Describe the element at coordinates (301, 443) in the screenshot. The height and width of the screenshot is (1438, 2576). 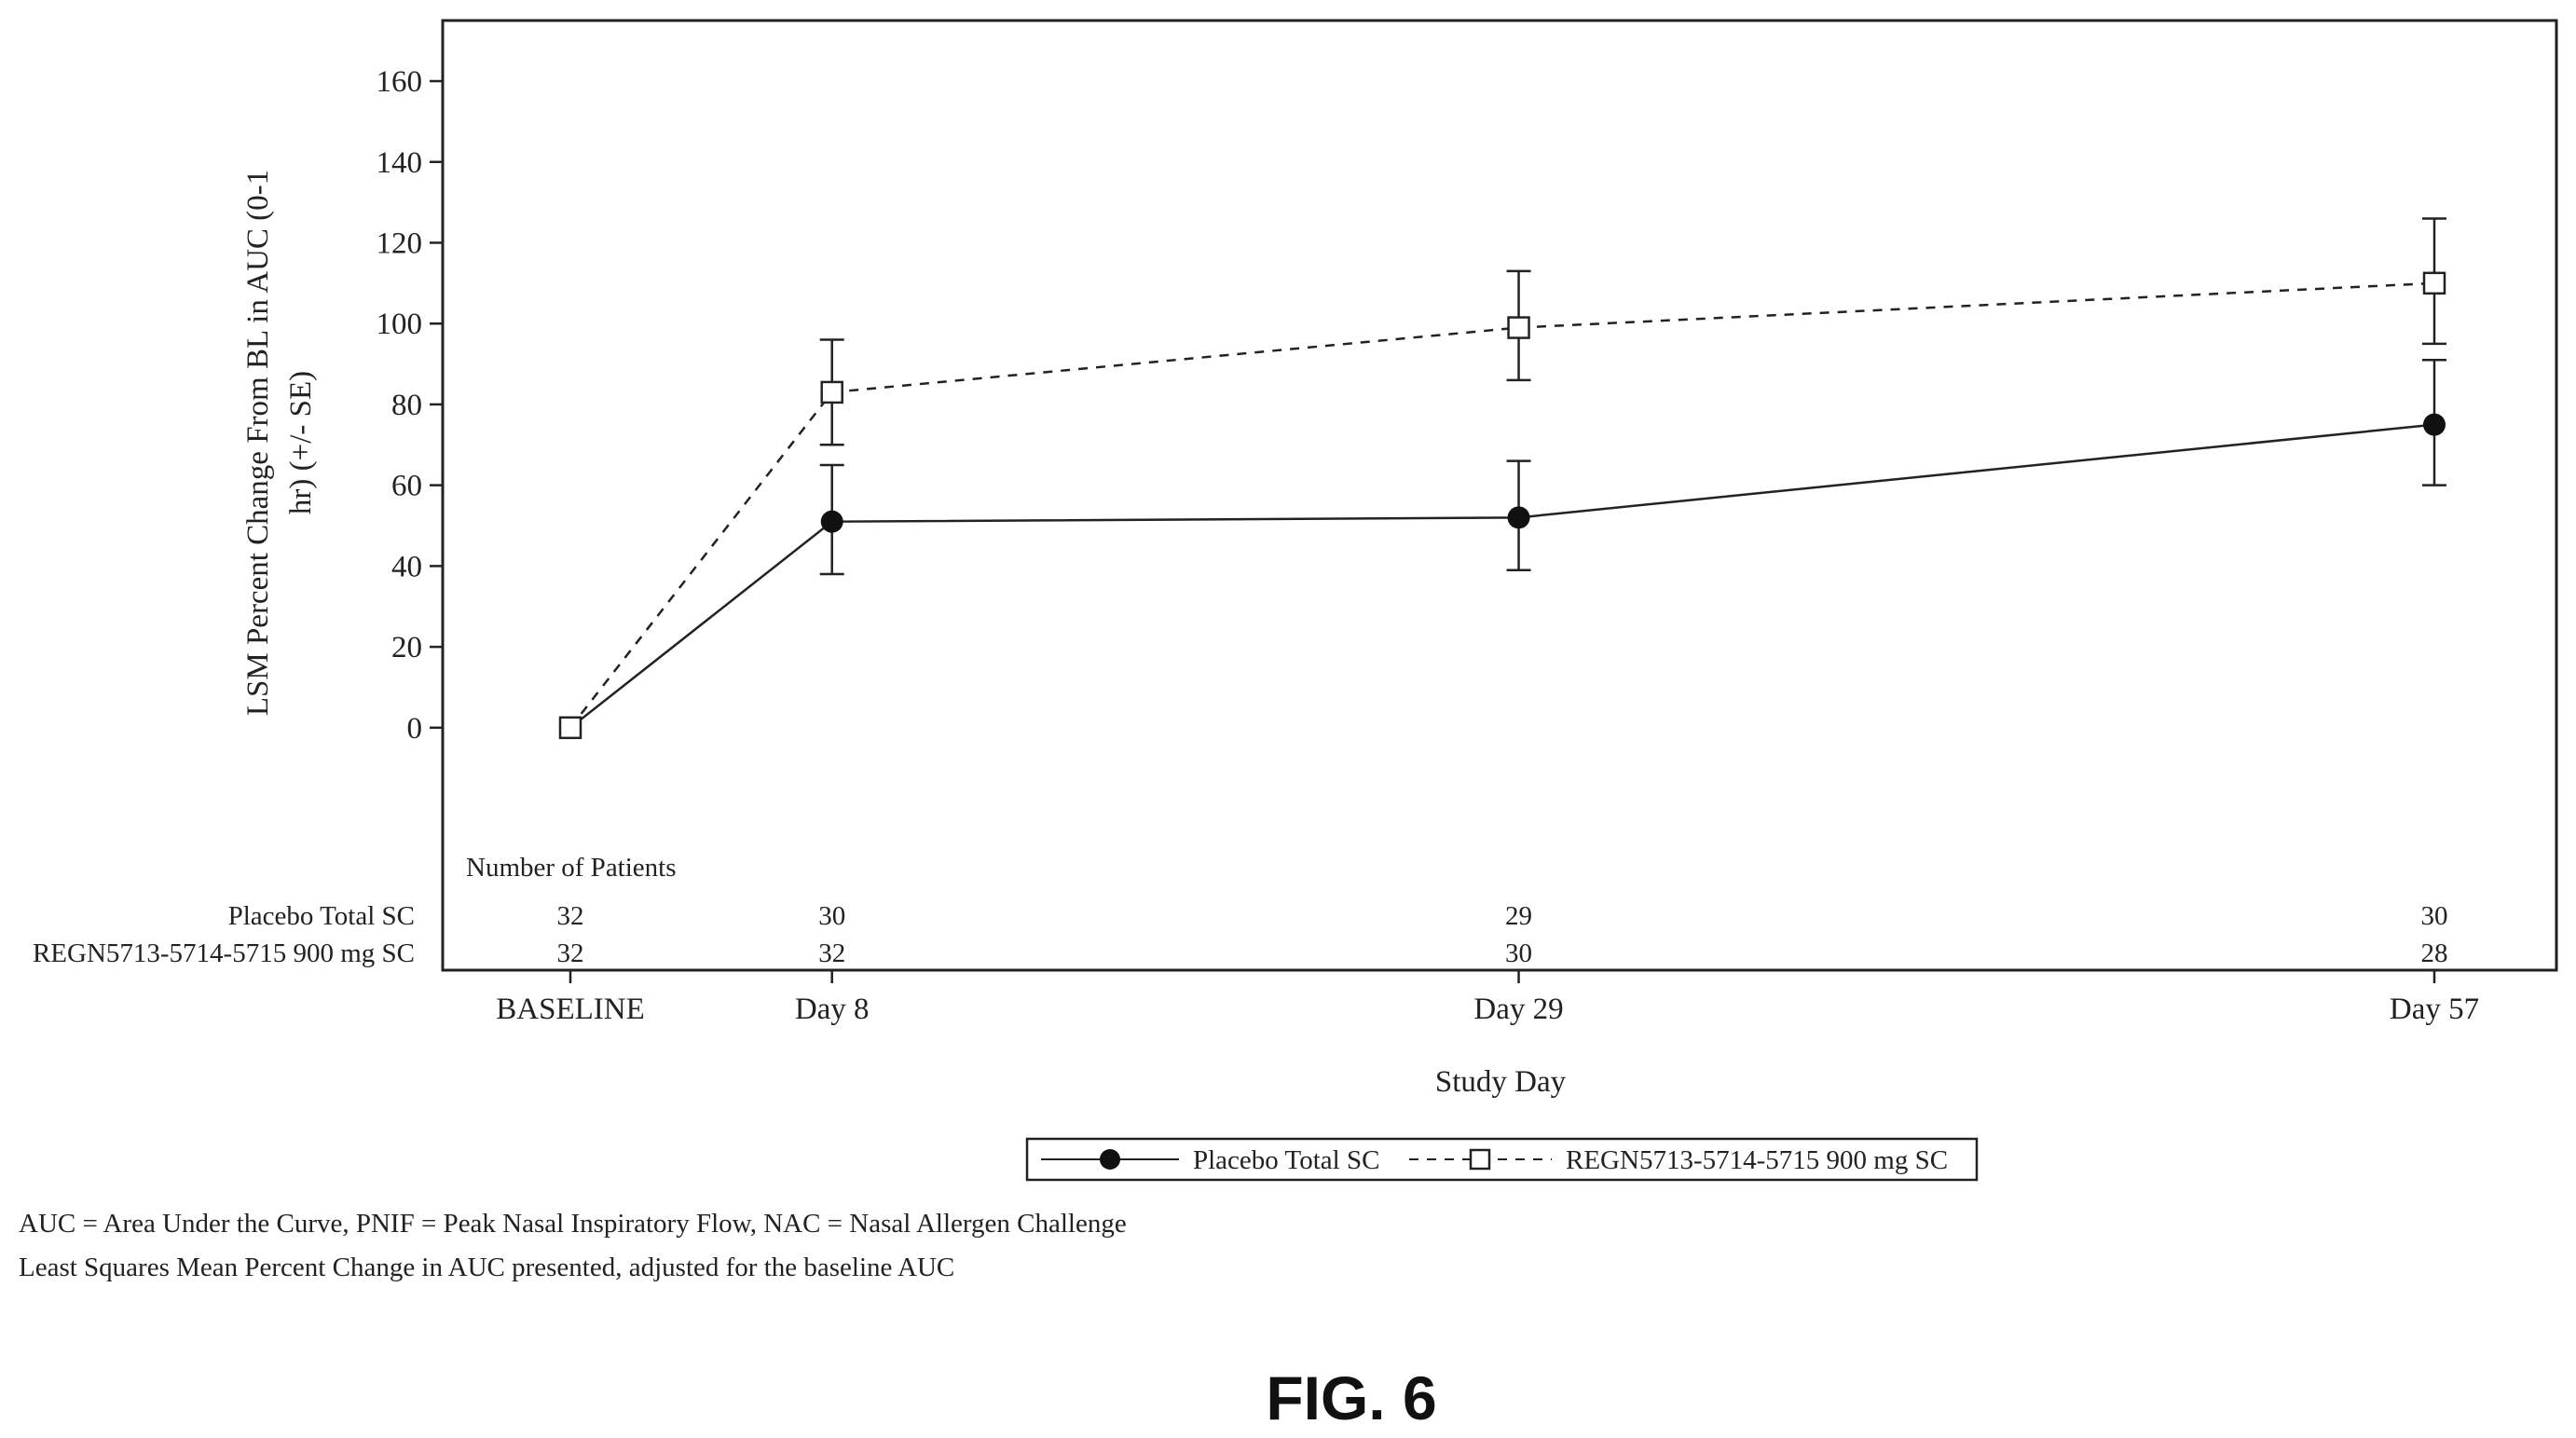
I see `y-axis-title-line2: hr) (+/- SE)` at that location.